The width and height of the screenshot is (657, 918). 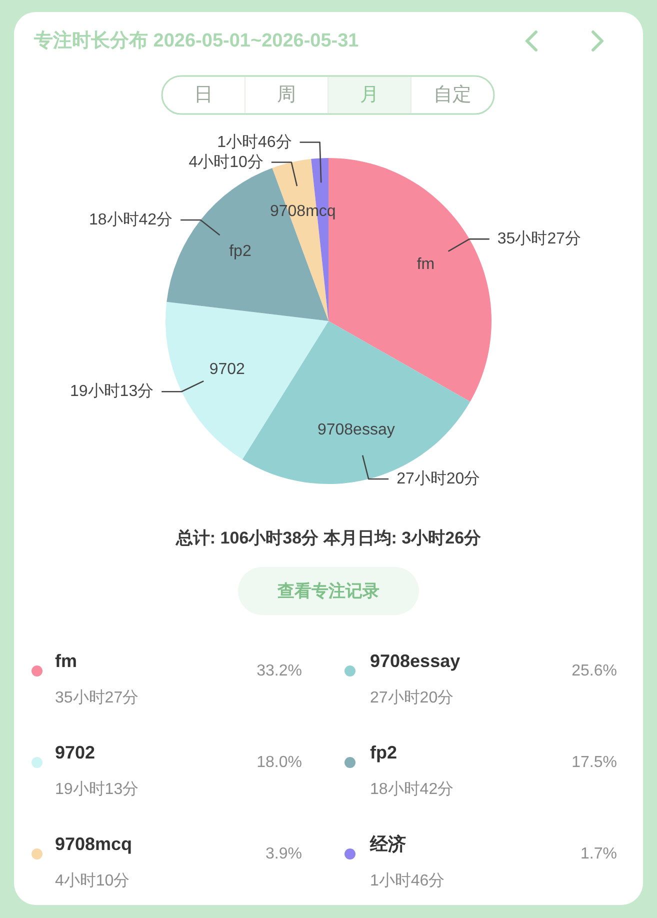 I want to click on legend-label: 9702, so click(x=75, y=752).